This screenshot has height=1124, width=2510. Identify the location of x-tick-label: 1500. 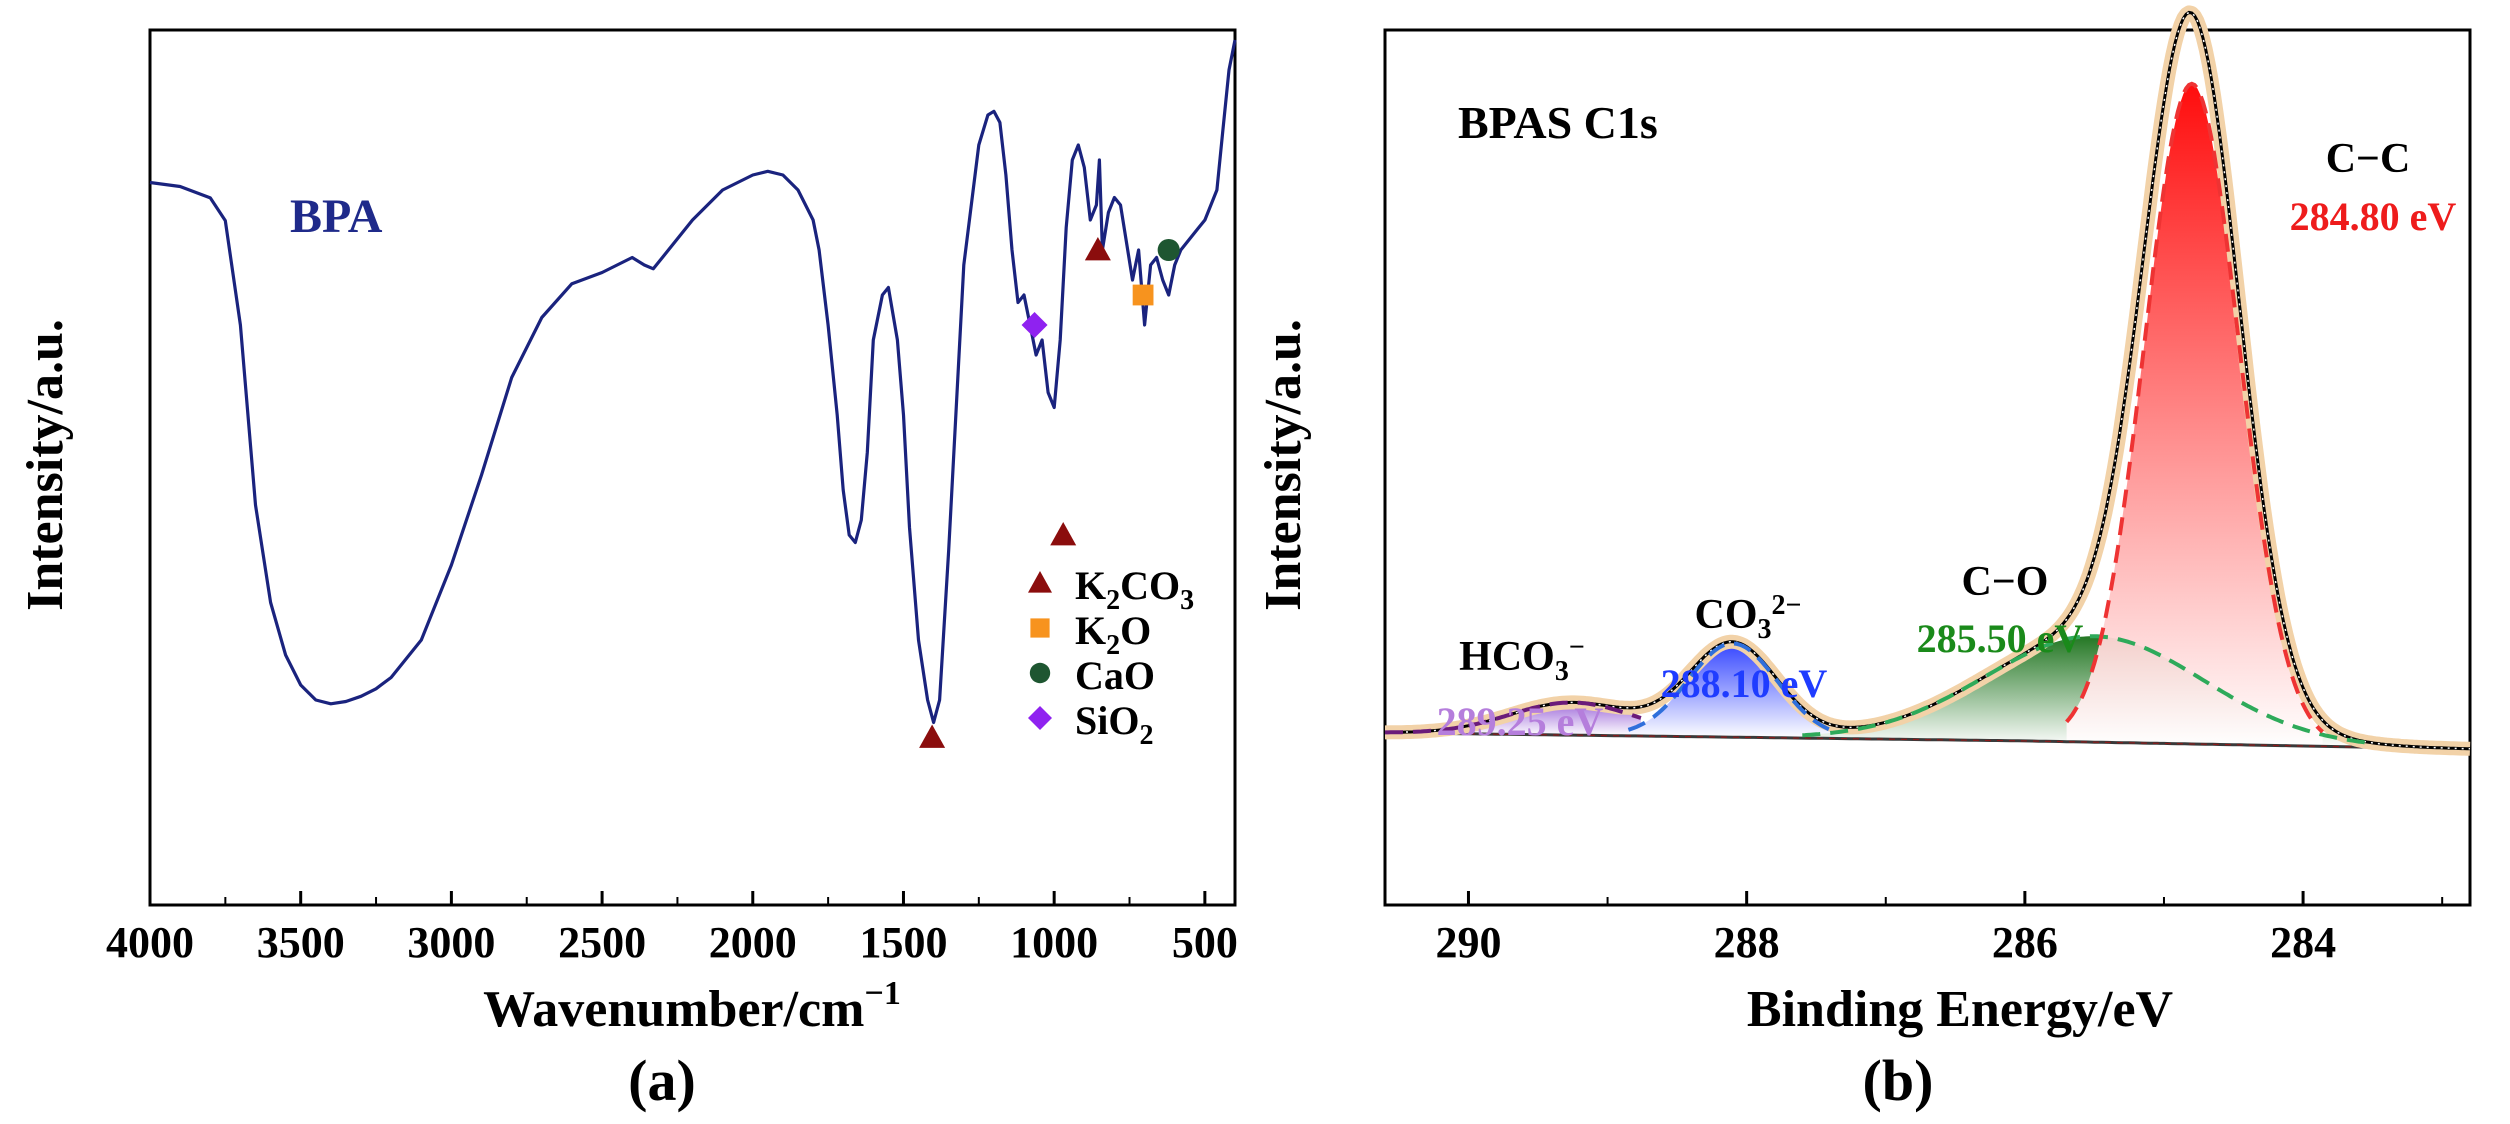
(903, 942).